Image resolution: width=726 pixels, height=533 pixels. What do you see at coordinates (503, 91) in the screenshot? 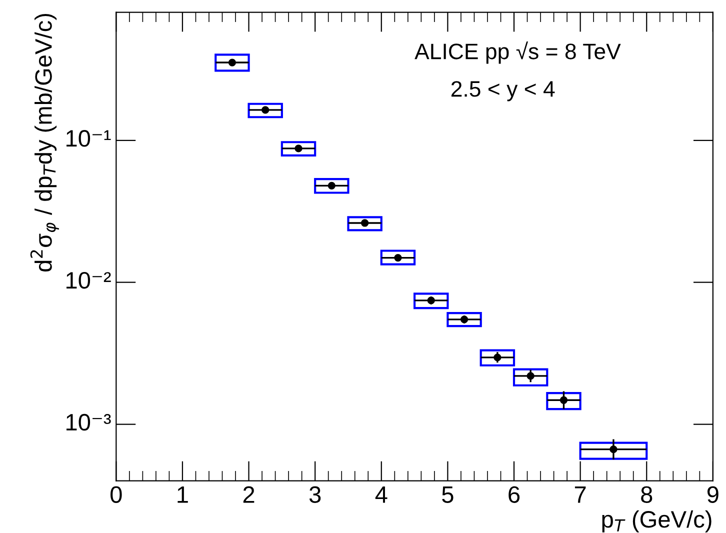
I see `annotation: 2.5 < y < 4` at bounding box center [503, 91].